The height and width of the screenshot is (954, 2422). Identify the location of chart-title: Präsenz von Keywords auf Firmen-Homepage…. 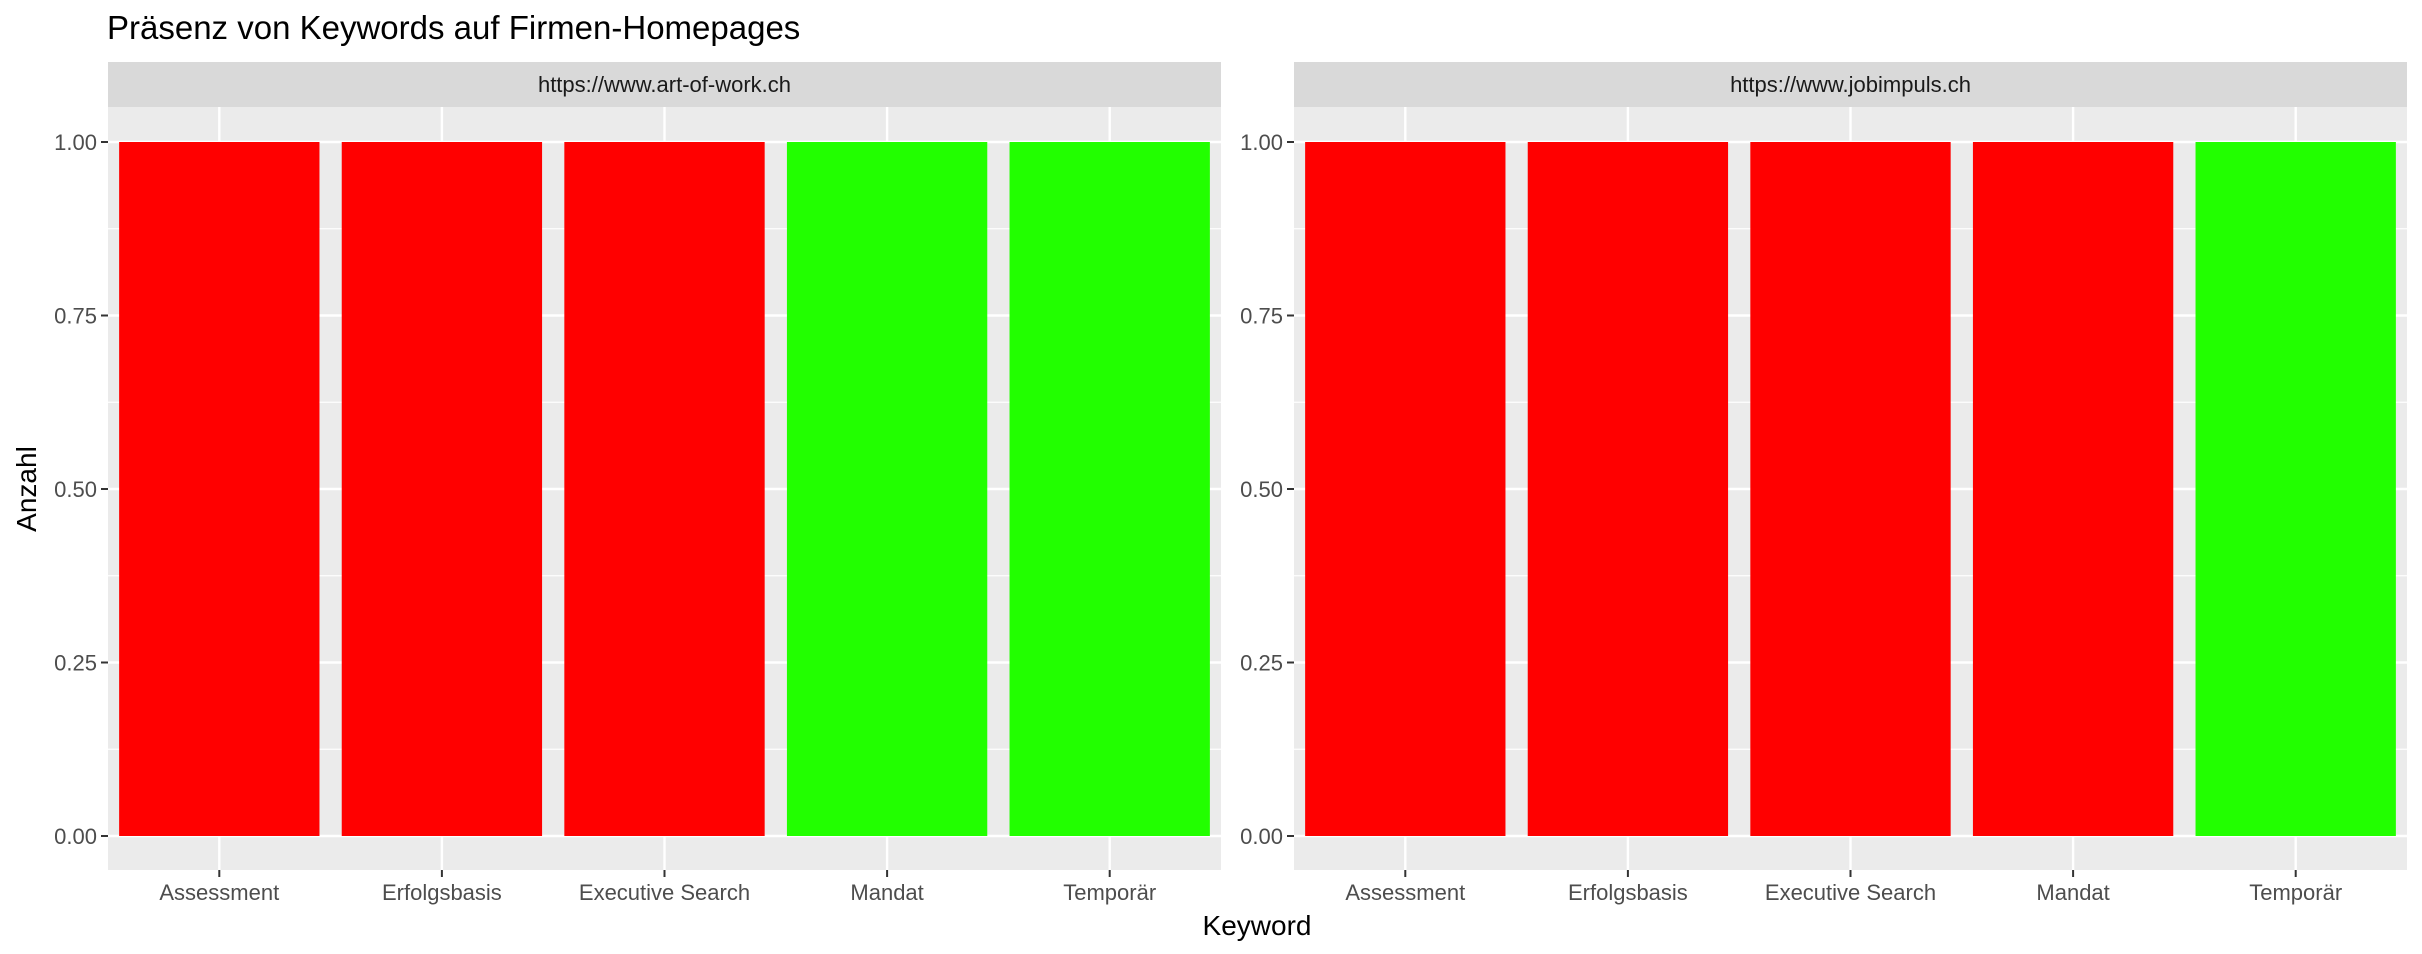
(453, 27).